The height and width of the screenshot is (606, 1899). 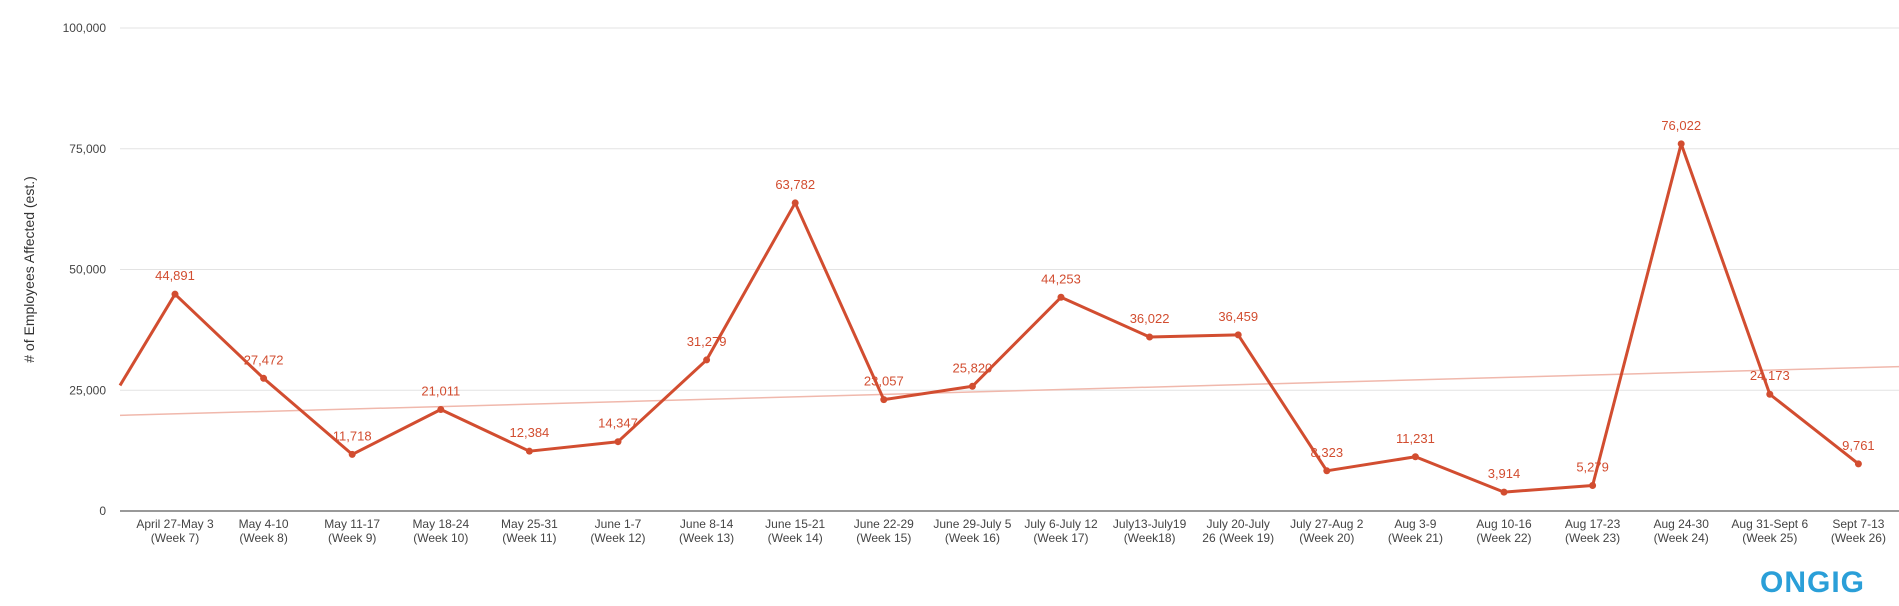 What do you see at coordinates (1150, 538) in the screenshot?
I see `x-tick-label-line: (Week18)` at bounding box center [1150, 538].